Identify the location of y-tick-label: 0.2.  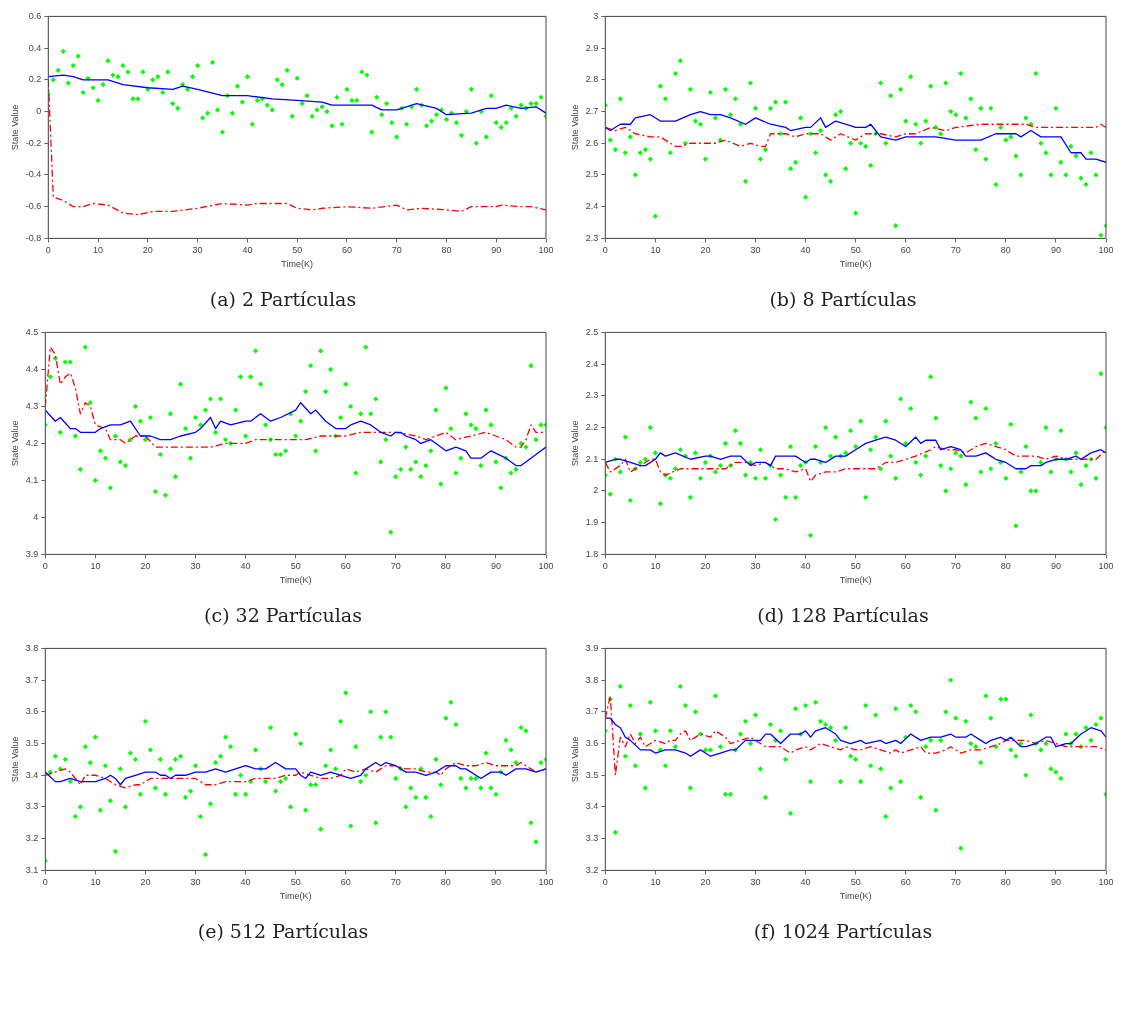
(35, 79).